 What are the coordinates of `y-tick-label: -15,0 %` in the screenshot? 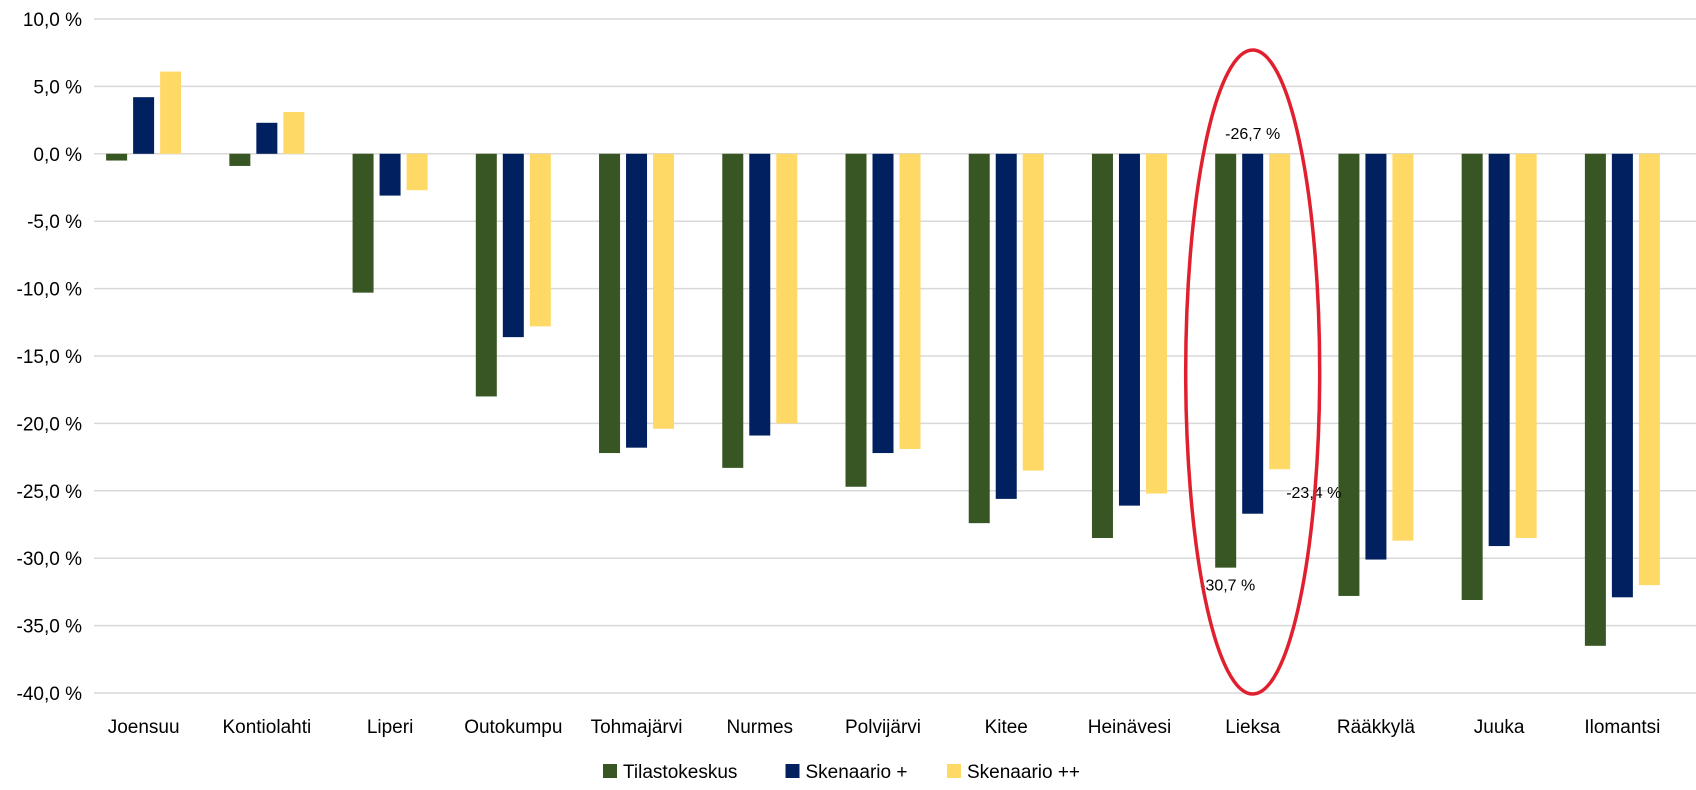 It's located at (50, 357).